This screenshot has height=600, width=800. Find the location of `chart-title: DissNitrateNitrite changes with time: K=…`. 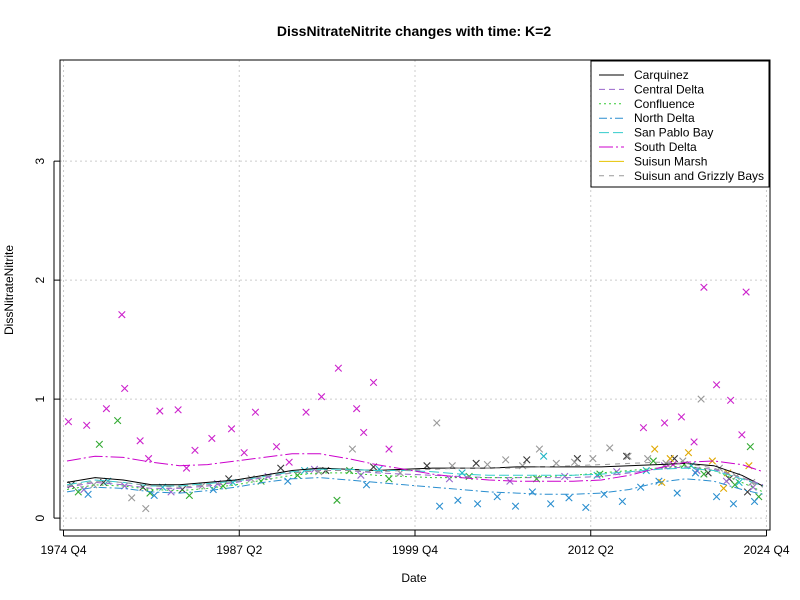

chart-title: DissNitrateNitrite changes with time: K=… is located at coordinates (414, 31).